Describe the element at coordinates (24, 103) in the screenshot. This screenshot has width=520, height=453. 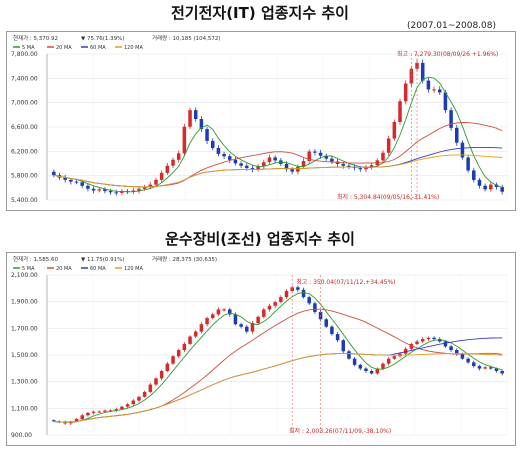
I see `y-tick-label: 7,000.00` at that location.